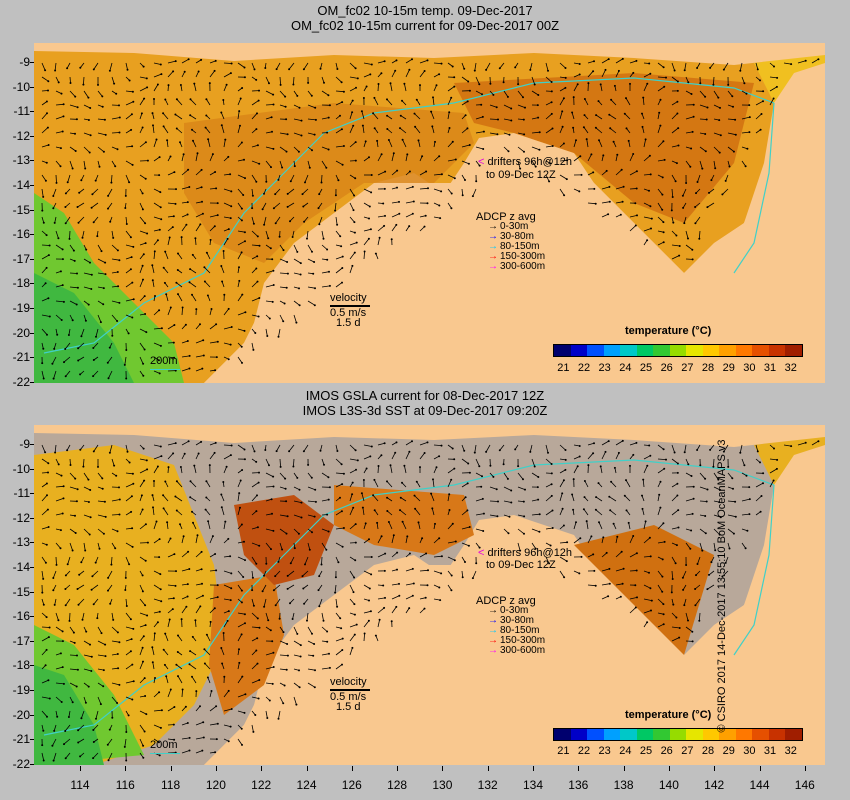  I want to click on lat-tick-label: -21, so click(21, 357).